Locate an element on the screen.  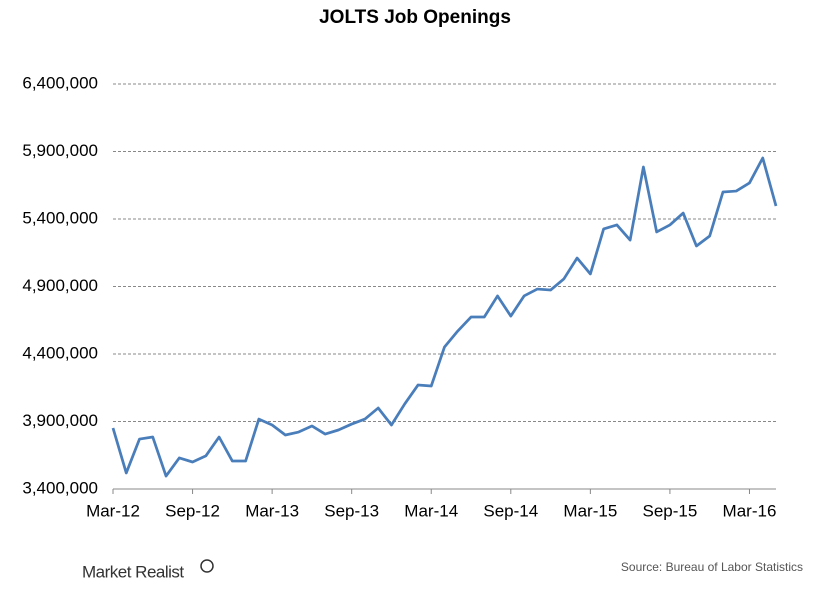
chart-title: JOLTS Job Openings is located at coordinates (415, 17).